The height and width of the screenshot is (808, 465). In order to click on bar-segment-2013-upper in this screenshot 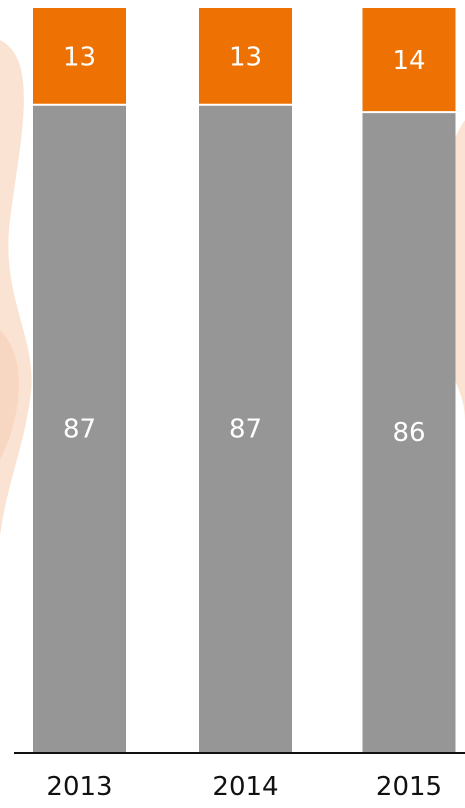, I will do `click(79, 56)`.